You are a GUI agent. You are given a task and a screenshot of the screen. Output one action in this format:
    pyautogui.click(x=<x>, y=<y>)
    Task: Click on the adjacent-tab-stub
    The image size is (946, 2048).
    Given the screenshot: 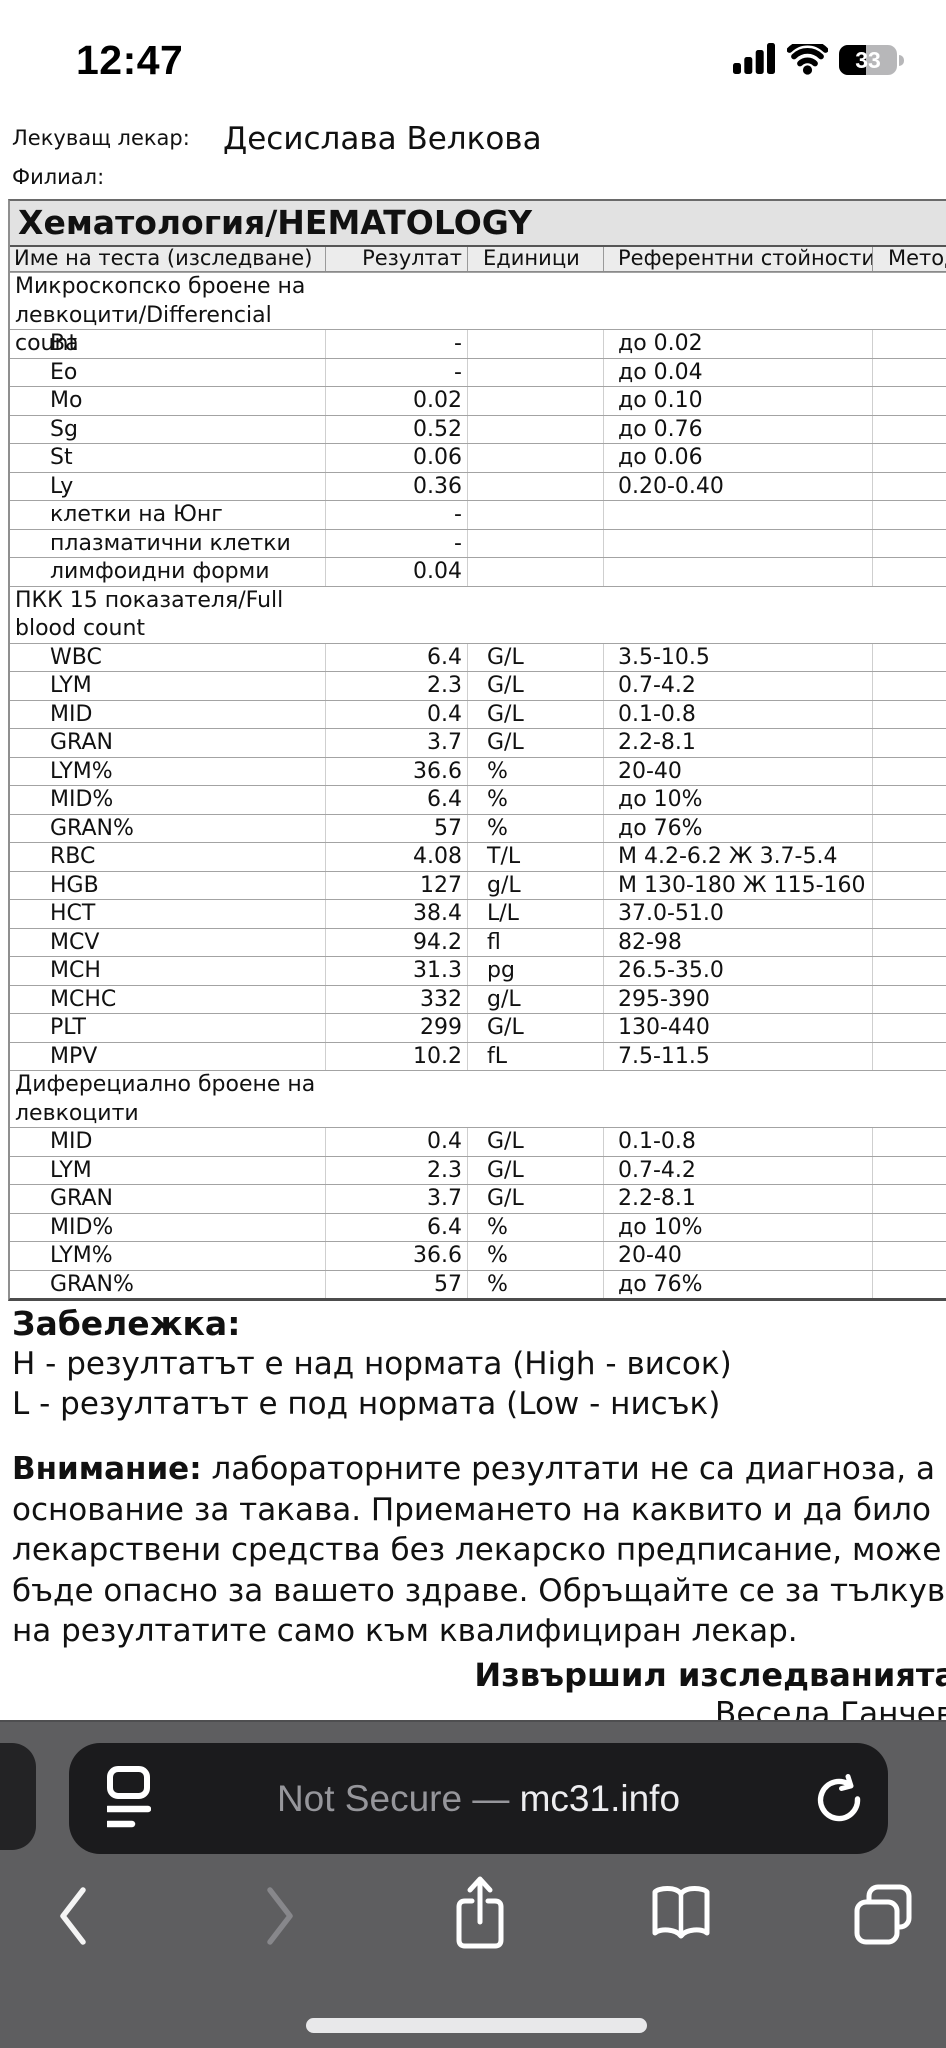 What is the action you would take?
    pyautogui.click(x=18, y=1796)
    